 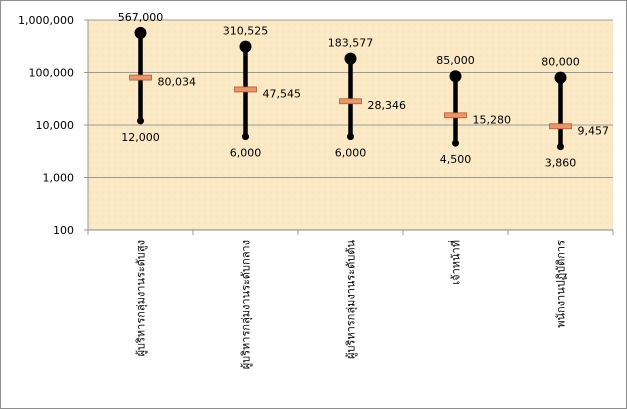 I want to click on low-data-label: 3,860, so click(x=561, y=163).